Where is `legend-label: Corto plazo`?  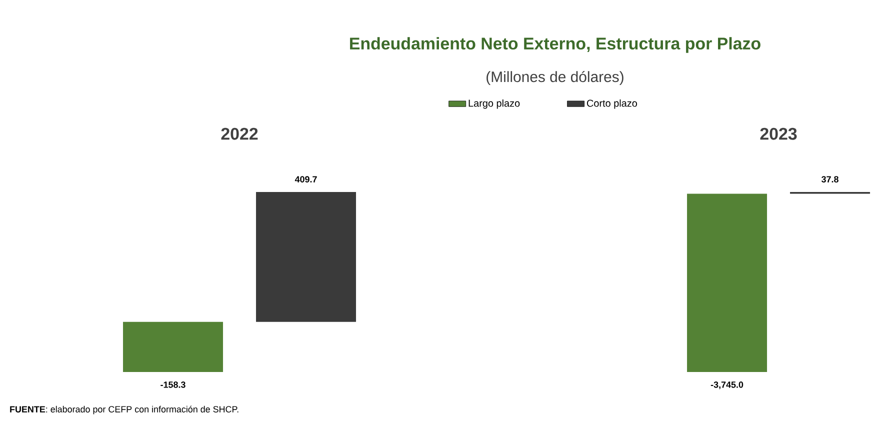
legend-label: Corto plazo is located at coordinates (611, 104).